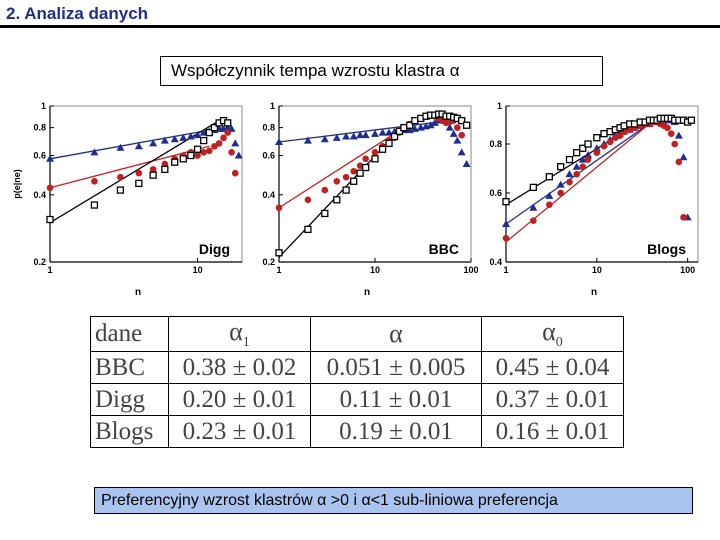 The image size is (720, 540). What do you see at coordinates (666, 249) in the screenshot?
I see `chart-title: Blogs` at bounding box center [666, 249].